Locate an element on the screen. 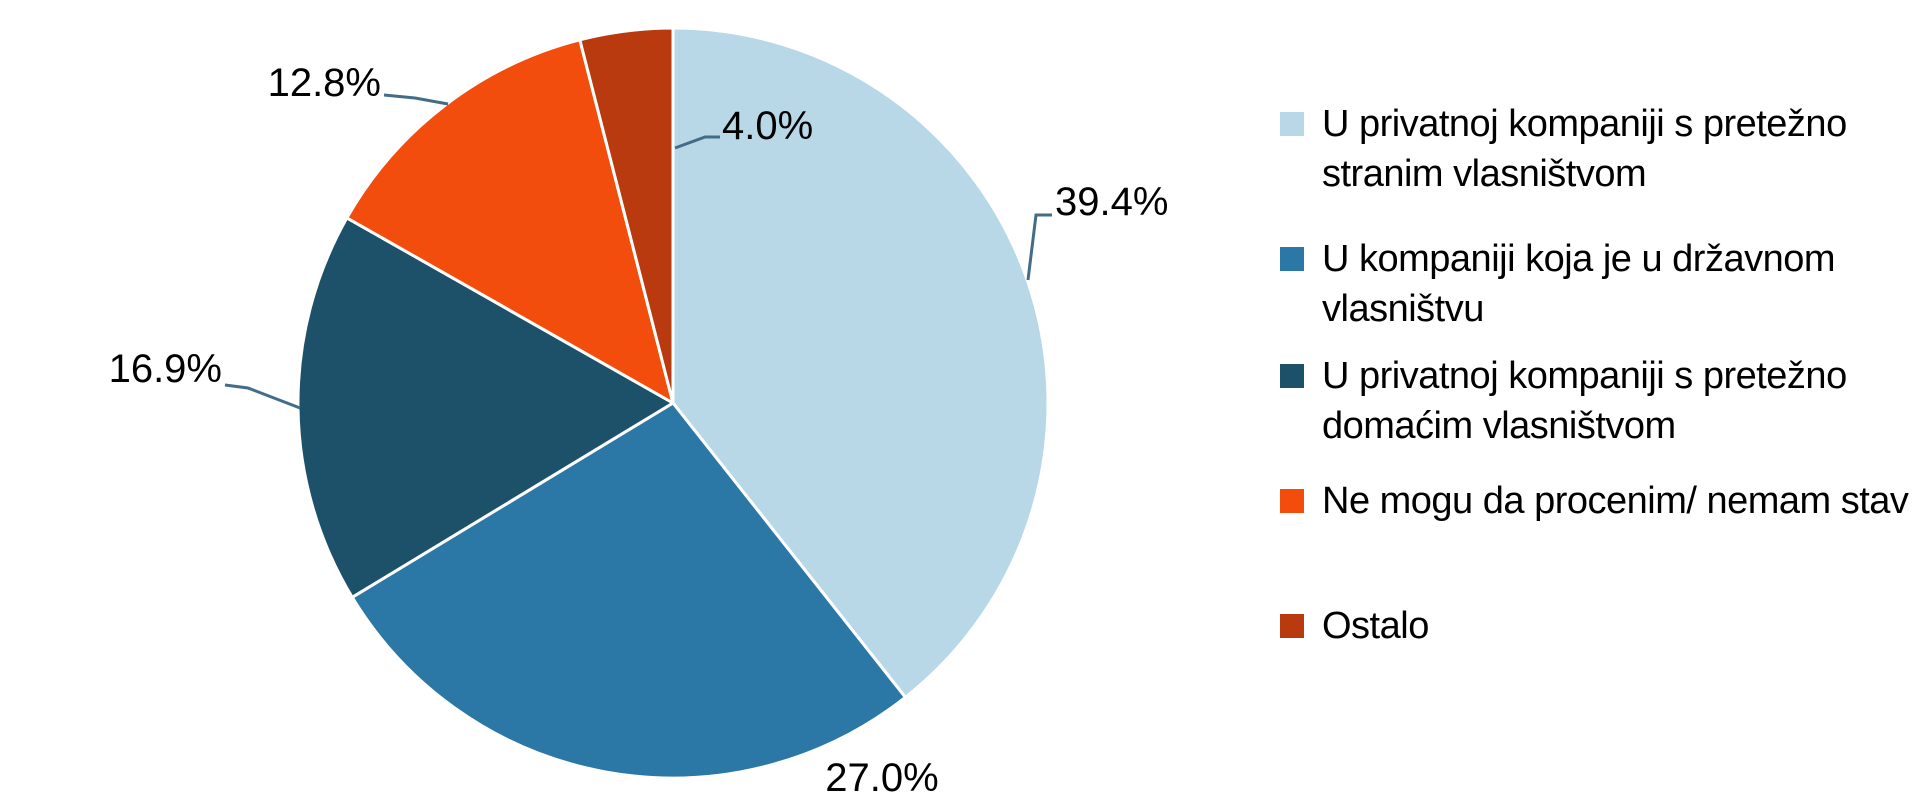  data-label-2: 16.9% is located at coordinates (165, 369).